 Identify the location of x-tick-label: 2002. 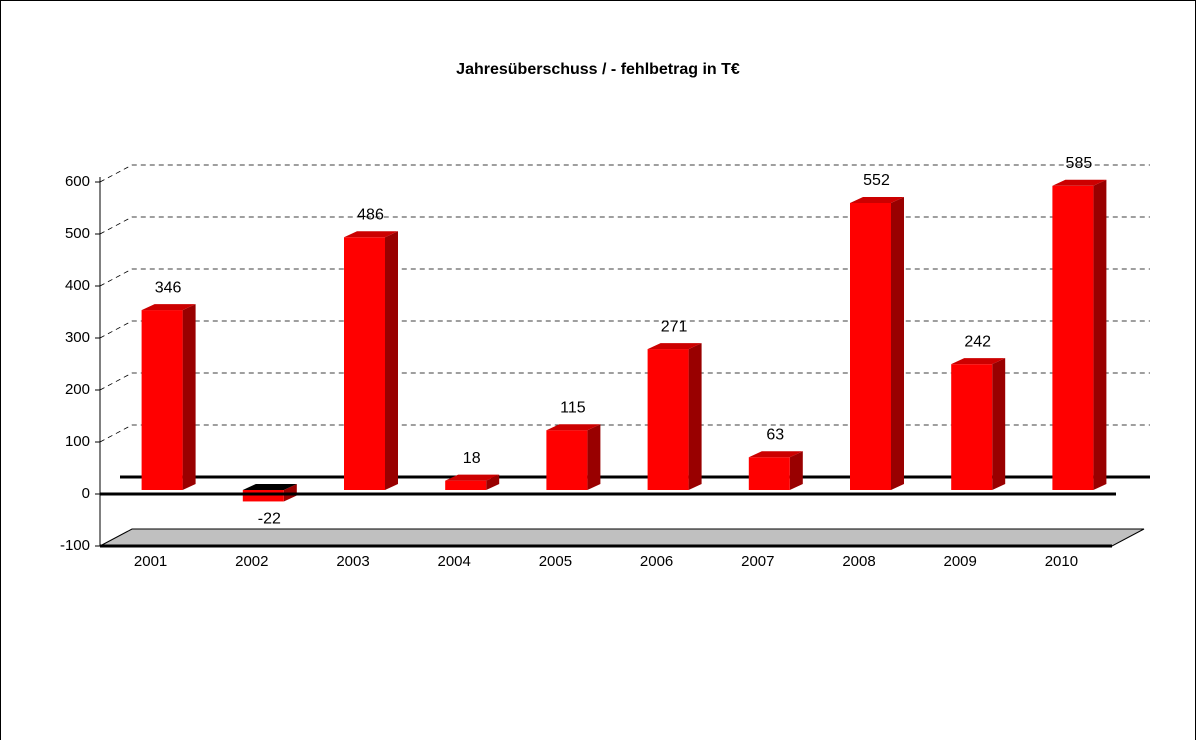
(251, 561).